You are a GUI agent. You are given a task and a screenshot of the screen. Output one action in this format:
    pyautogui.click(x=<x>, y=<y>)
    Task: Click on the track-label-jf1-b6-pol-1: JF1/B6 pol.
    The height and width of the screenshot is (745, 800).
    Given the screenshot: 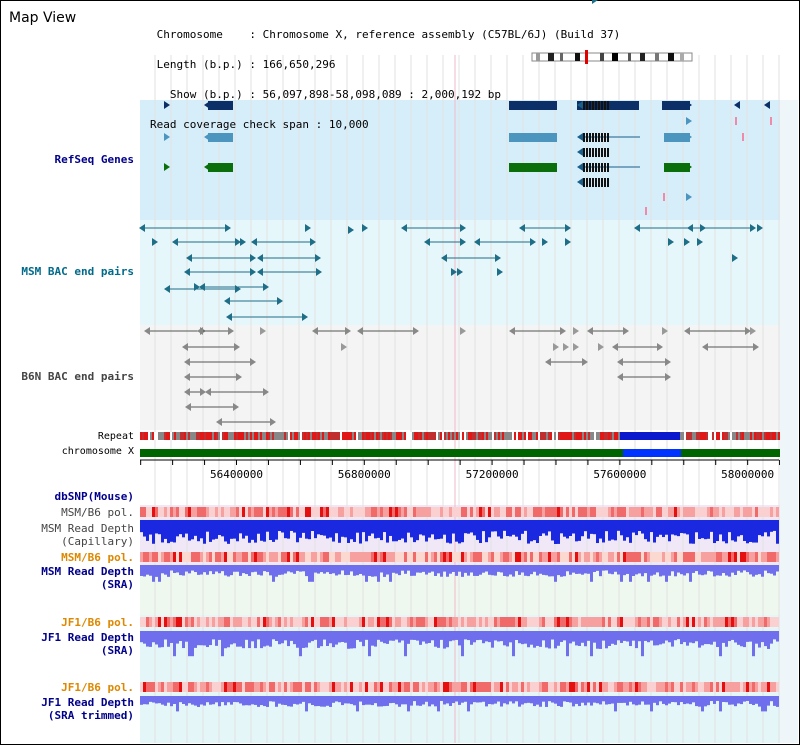 What is the action you would take?
    pyautogui.click(x=97, y=622)
    